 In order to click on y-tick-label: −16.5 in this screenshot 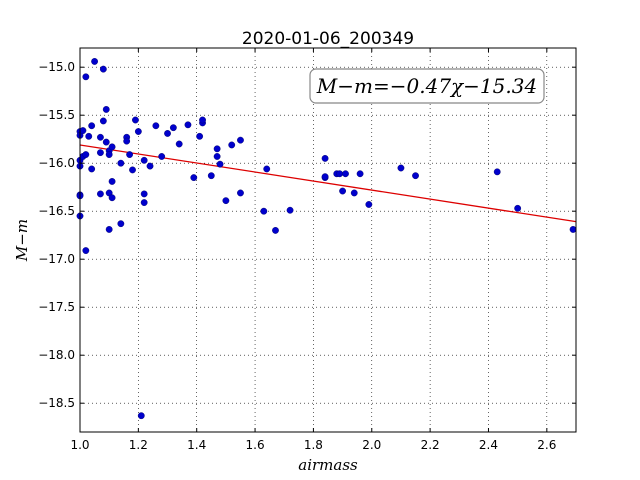, I will do `click(56, 211)`.